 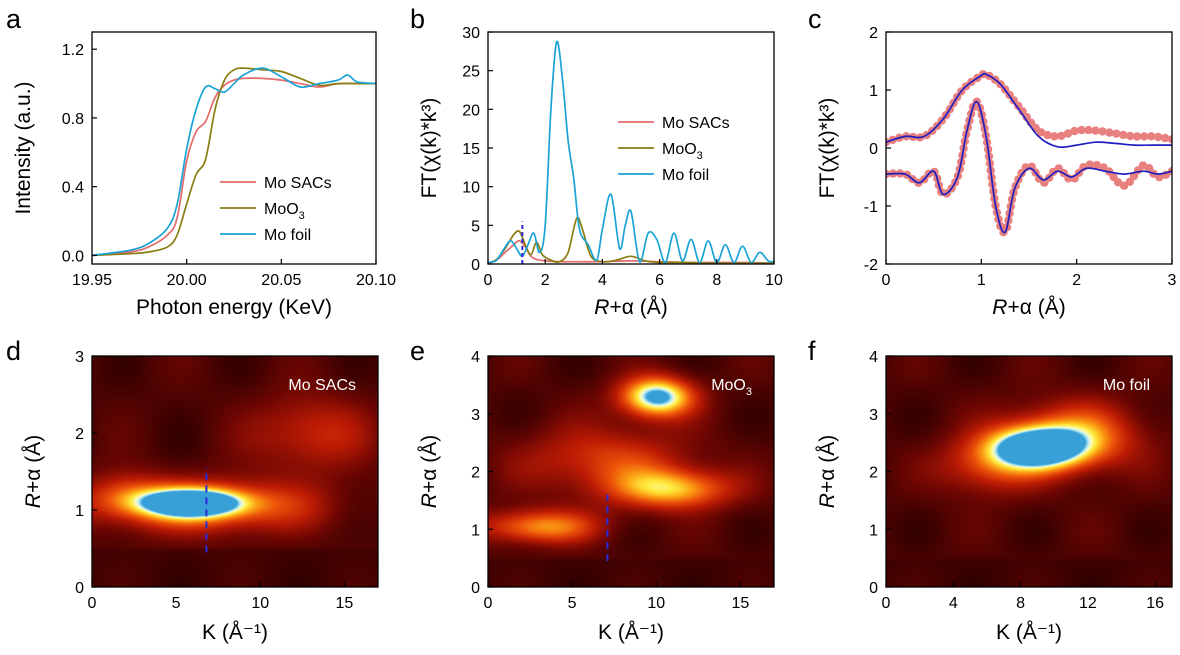 I want to click on ticks: 19.95 20.00 20.05 20.10 0.0 0.4 0.8 1.2, so click(x=229, y=165).